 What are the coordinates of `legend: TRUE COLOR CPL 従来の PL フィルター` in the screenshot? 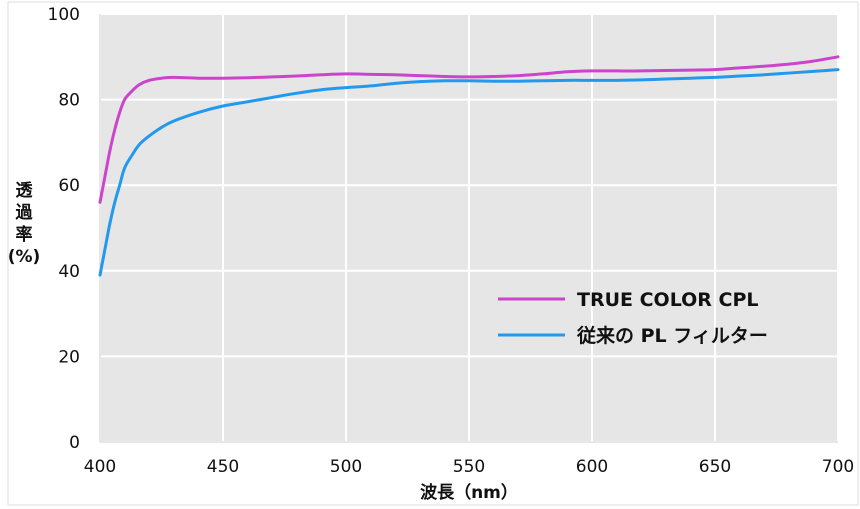 It's located at (633, 318).